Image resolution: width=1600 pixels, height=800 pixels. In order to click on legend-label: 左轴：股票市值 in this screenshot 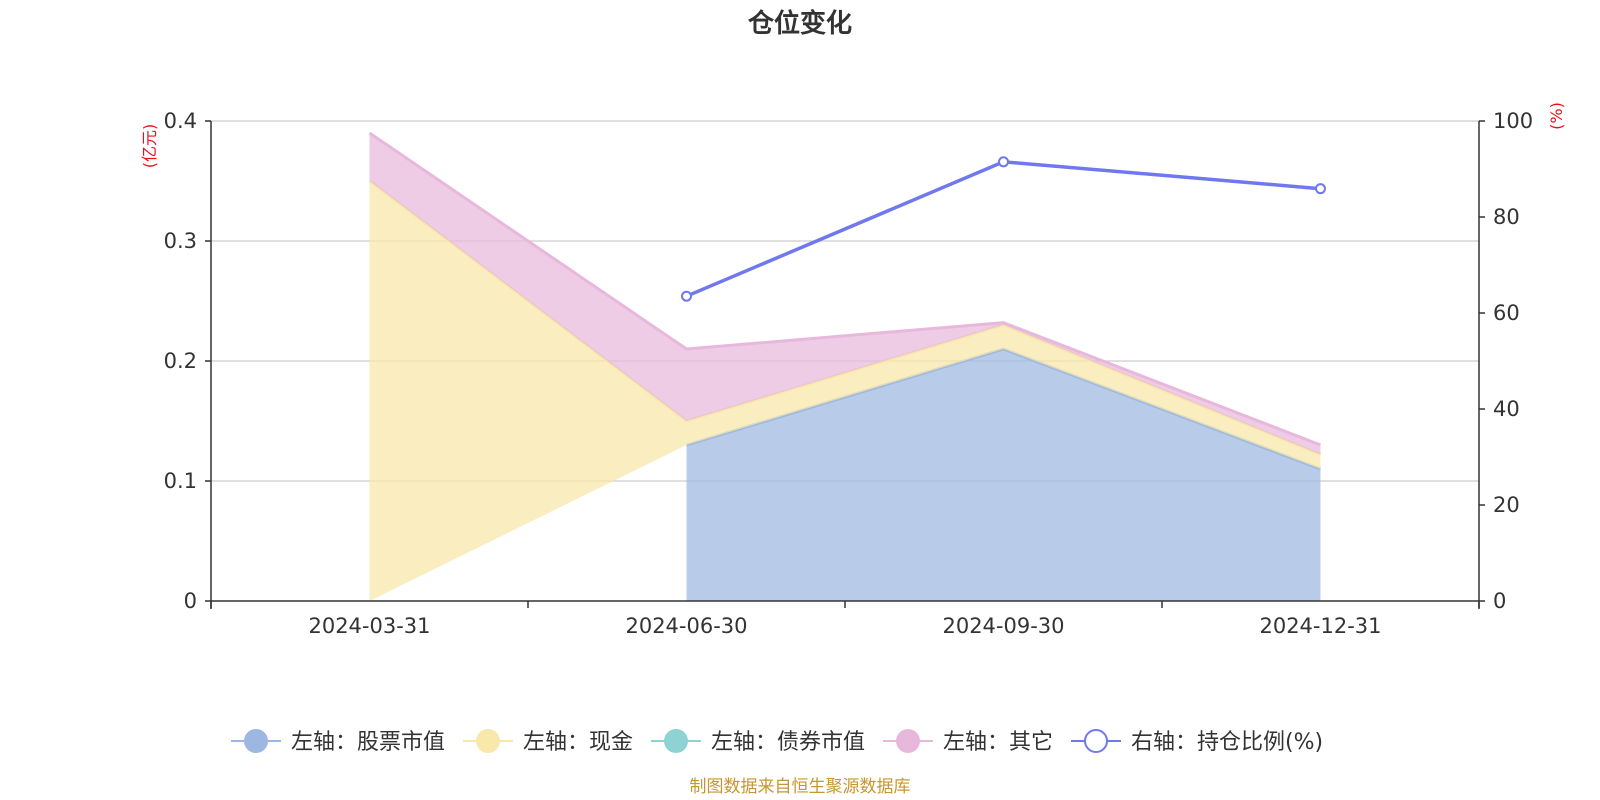, I will do `click(368, 742)`.